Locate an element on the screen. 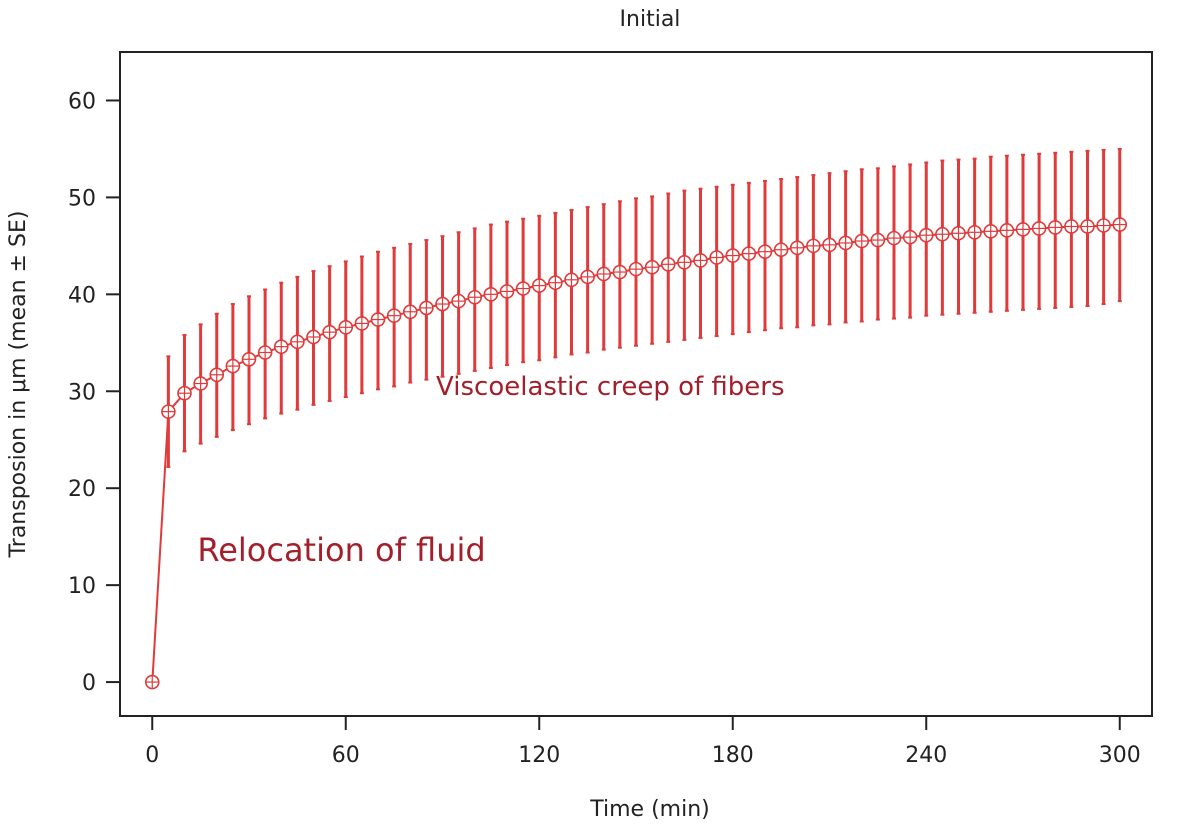 This screenshot has width=1200, height=825. x-tick-label: 180 is located at coordinates (733, 755).